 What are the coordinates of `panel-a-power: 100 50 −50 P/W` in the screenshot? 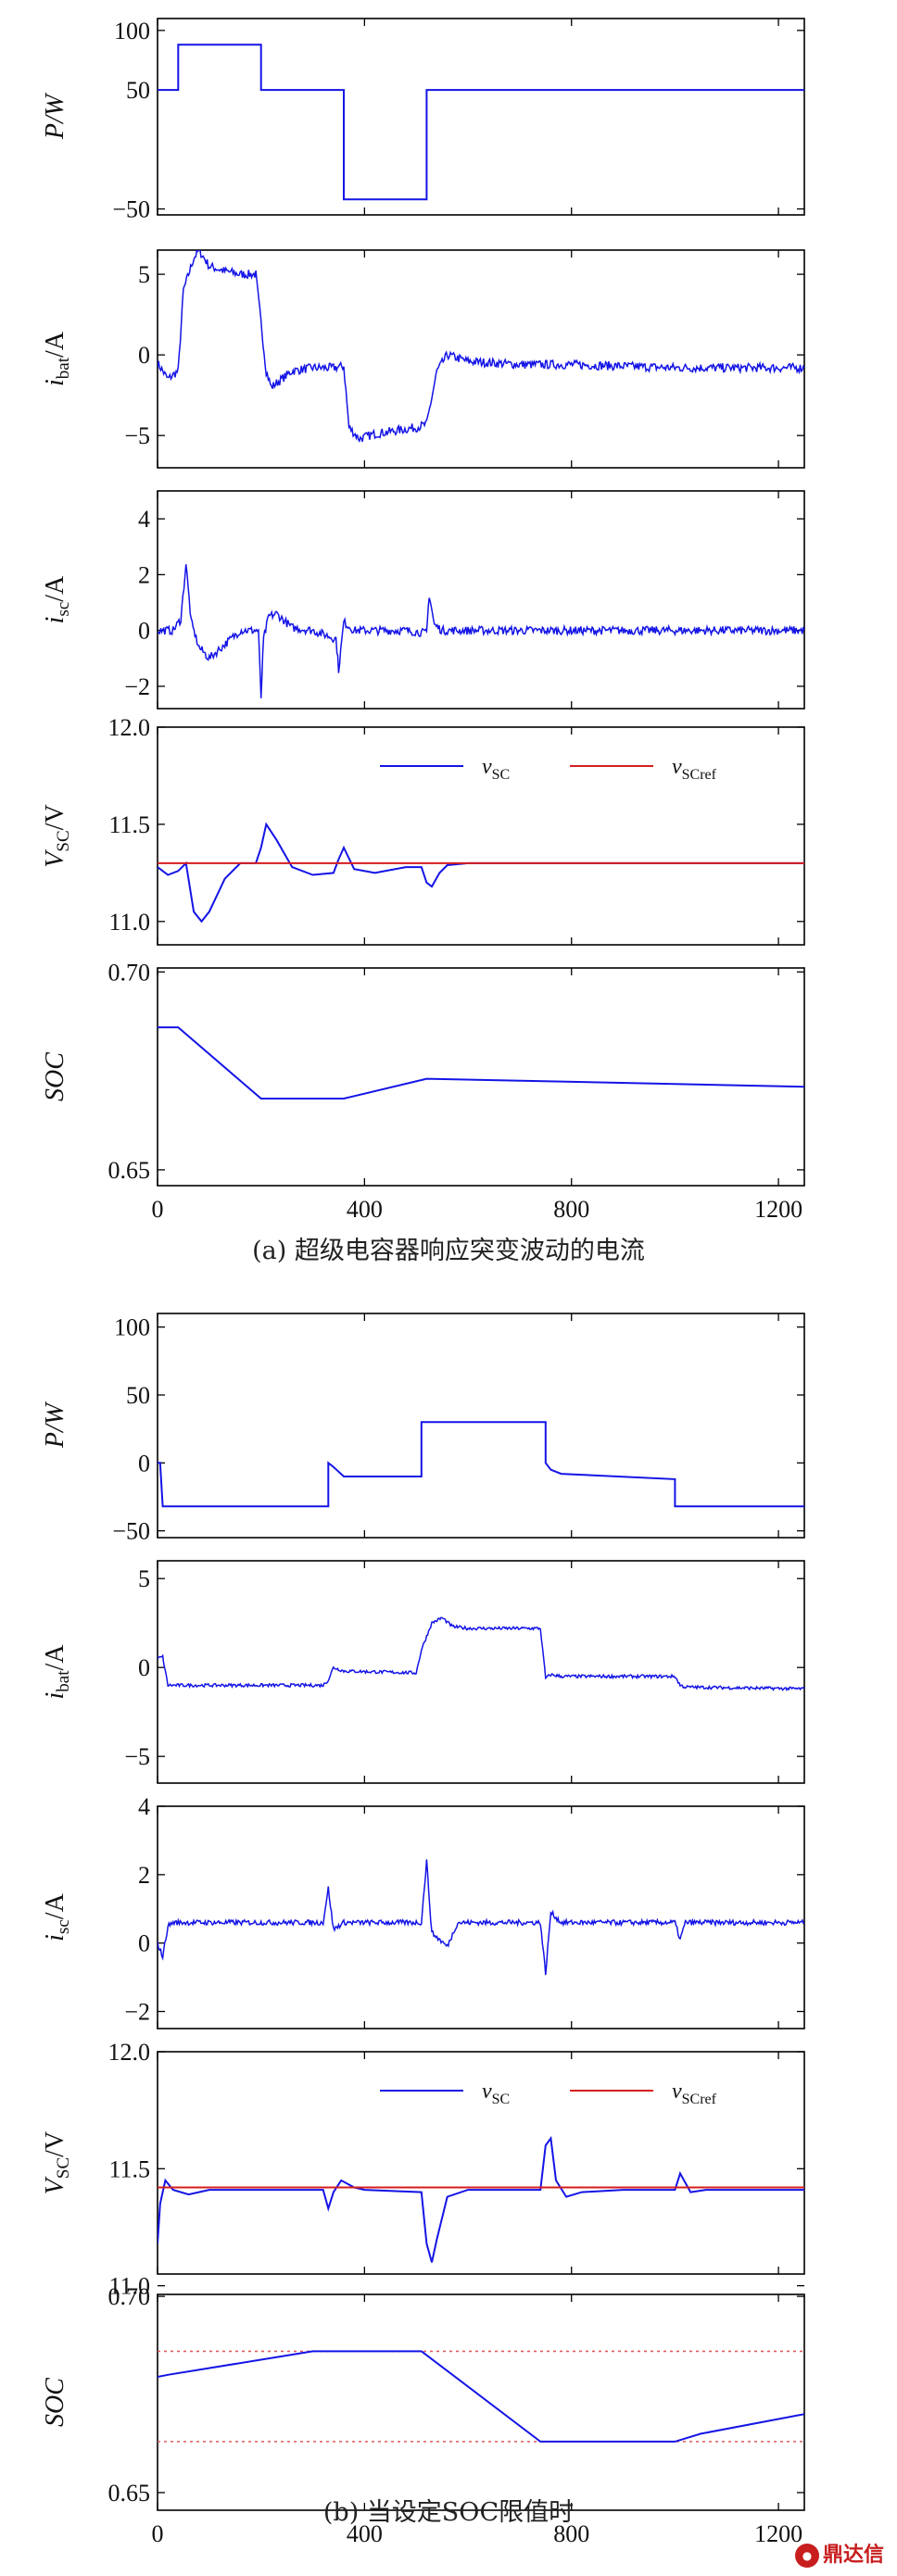 It's located at (423, 120).